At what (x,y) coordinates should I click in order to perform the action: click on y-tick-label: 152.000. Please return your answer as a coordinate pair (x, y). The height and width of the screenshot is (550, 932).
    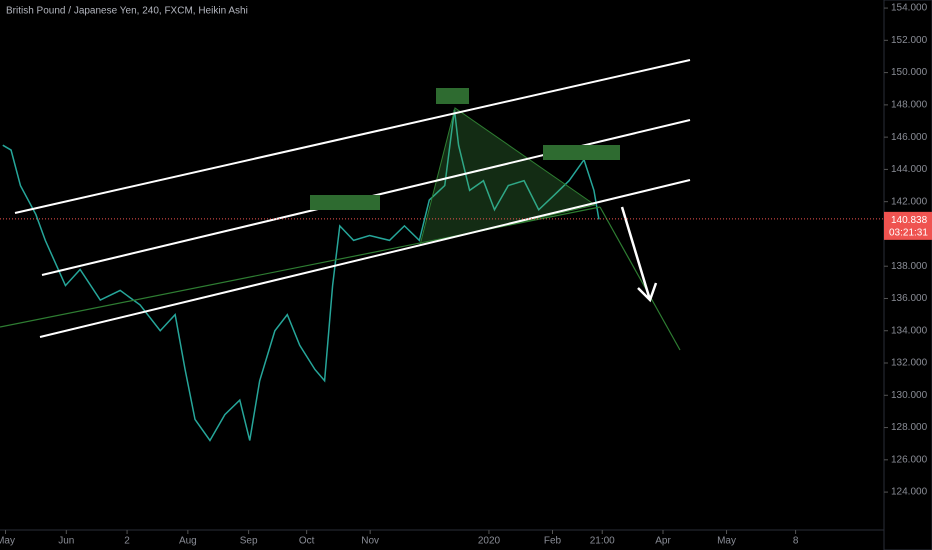
    Looking at the image, I should click on (909, 40).